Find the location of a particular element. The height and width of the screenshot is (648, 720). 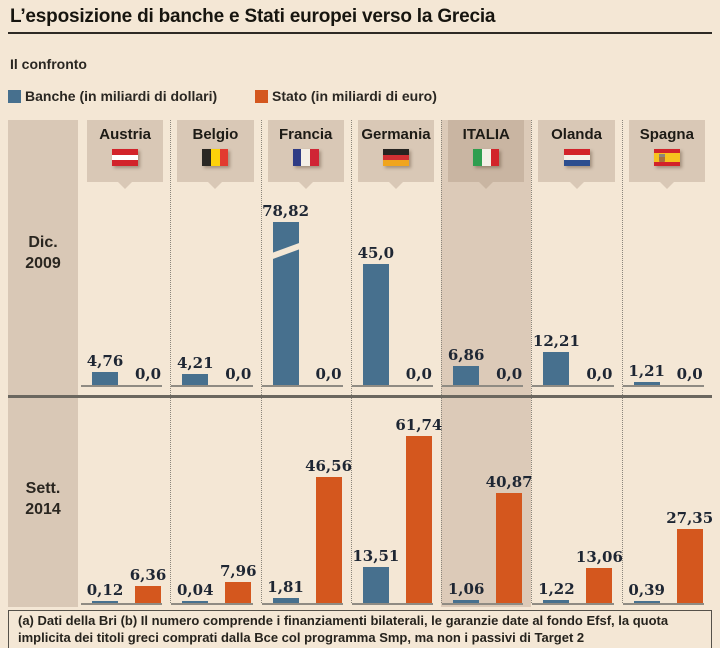

value-label-stato: 61,74 is located at coordinates (419, 425).